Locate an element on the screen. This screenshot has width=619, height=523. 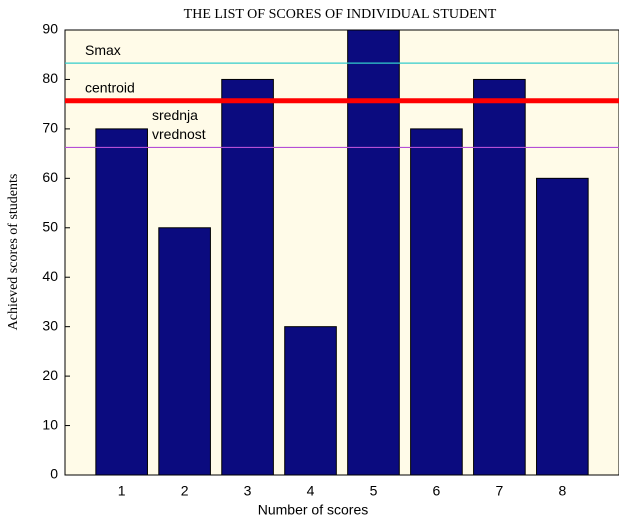
y-axis-label: Achieved scores of students is located at coordinates (13, 252).